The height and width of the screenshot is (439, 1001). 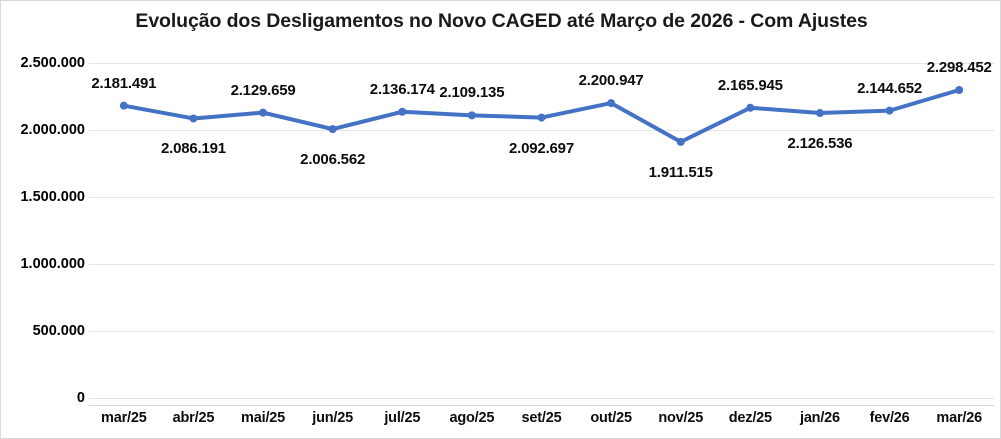 What do you see at coordinates (750, 418) in the screenshot?
I see `x-axis-tick-label: dez/25` at bounding box center [750, 418].